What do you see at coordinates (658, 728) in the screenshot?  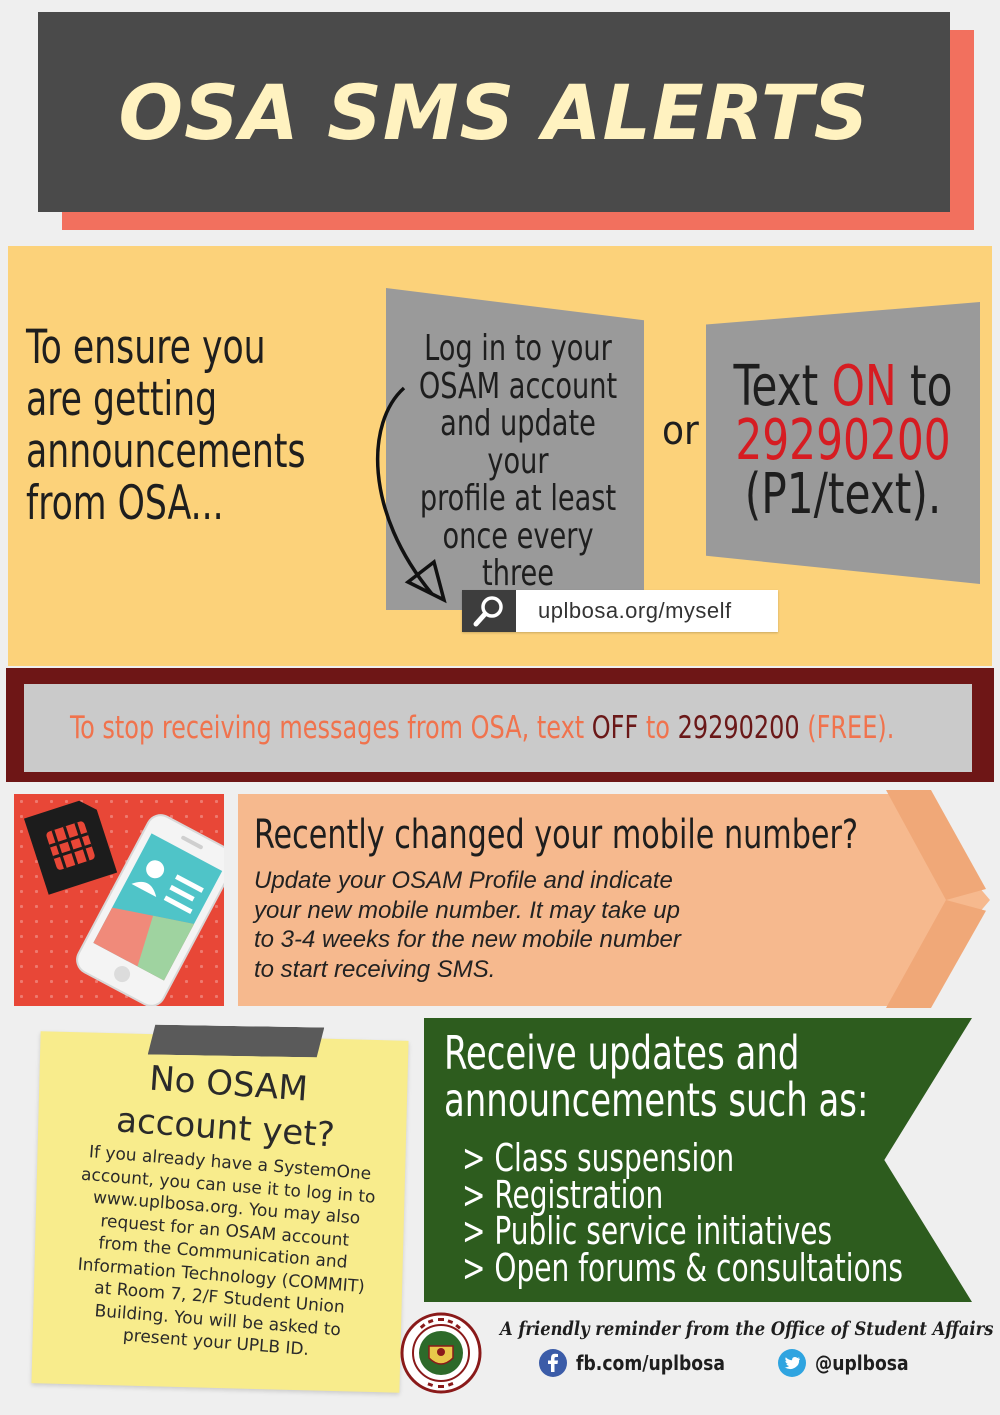 I see `stop-text-part: to` at bounding box center [658, 728].